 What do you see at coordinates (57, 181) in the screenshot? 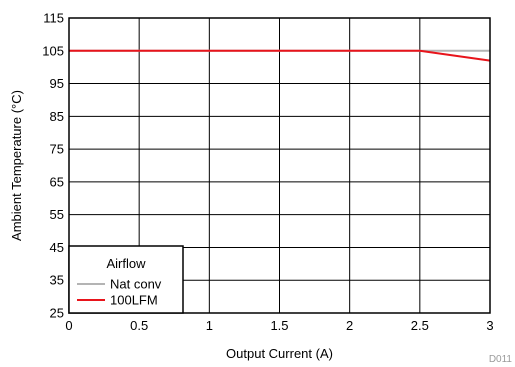
I see `y-tick-label: 65` at bounding box center [57, 181].